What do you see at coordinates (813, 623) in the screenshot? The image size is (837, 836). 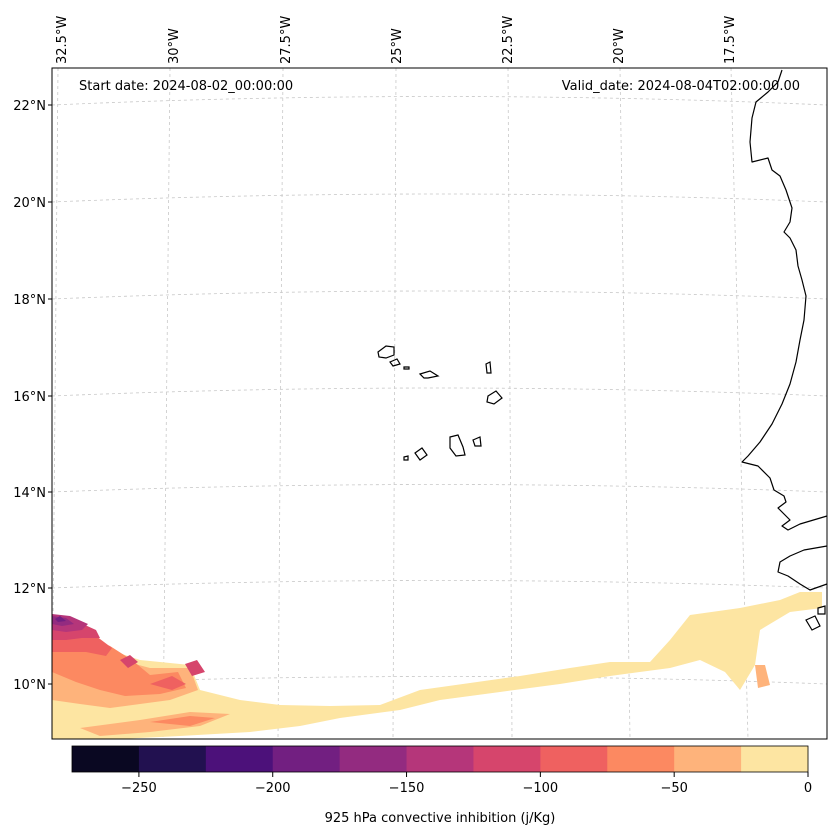 I see `coast-island-a` at bounding box center [813, 623].